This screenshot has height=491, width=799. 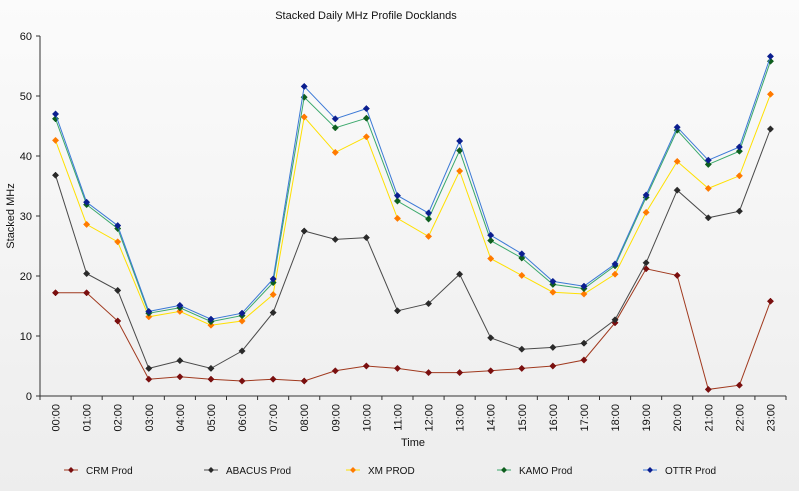 I want to click on y-tick-label: 10, so click(x=26, y=337).